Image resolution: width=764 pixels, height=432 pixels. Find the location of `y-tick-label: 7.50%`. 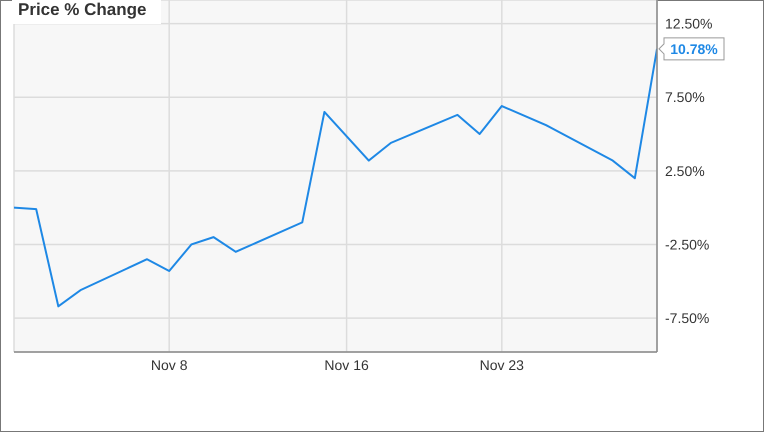

y-tick-label: 7.50% is located at coordinates (685, 97).